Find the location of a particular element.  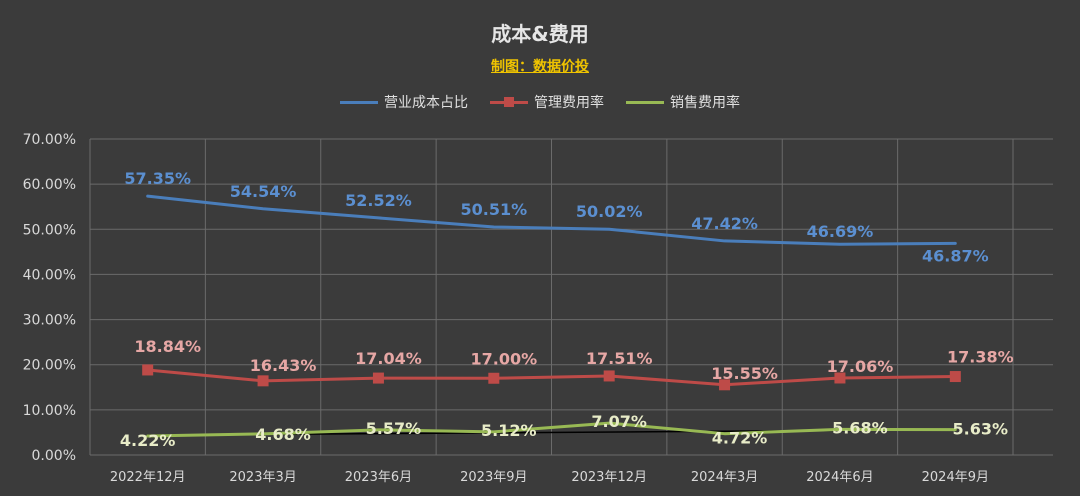

x-tick-label: 2024年3月 is located at coordinates (724, 477).